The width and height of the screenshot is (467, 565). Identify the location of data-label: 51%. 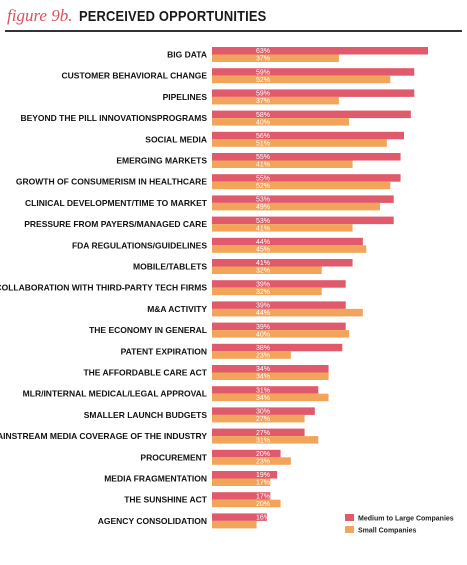
(263, 144).